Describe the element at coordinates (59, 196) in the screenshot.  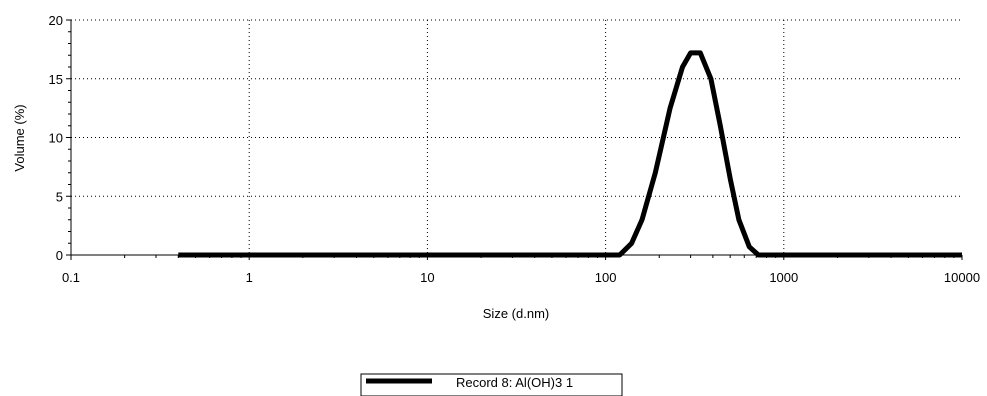
I see `y-tick-label: 5` at that location.